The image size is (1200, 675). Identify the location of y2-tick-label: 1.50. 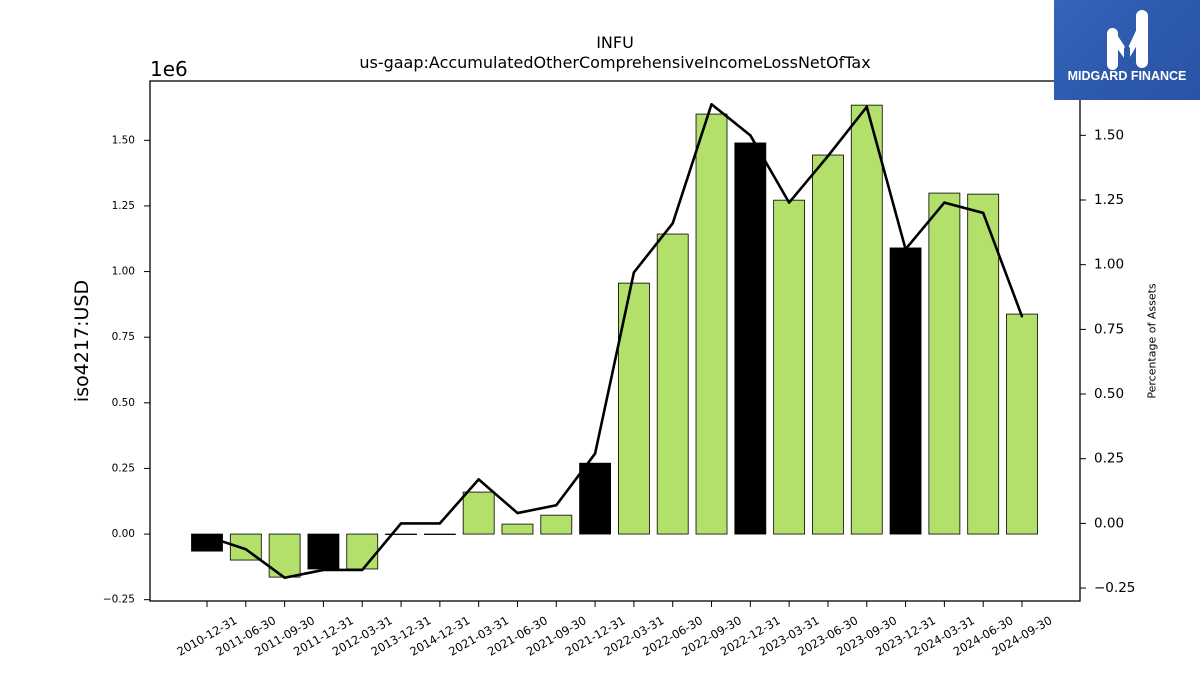
(1109, 135).